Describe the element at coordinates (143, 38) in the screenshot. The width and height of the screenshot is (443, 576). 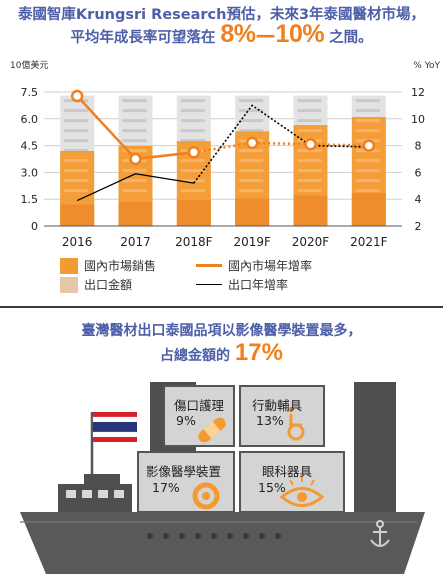
I see `headline-prefix: 平均年成長率可望落在` at that location.